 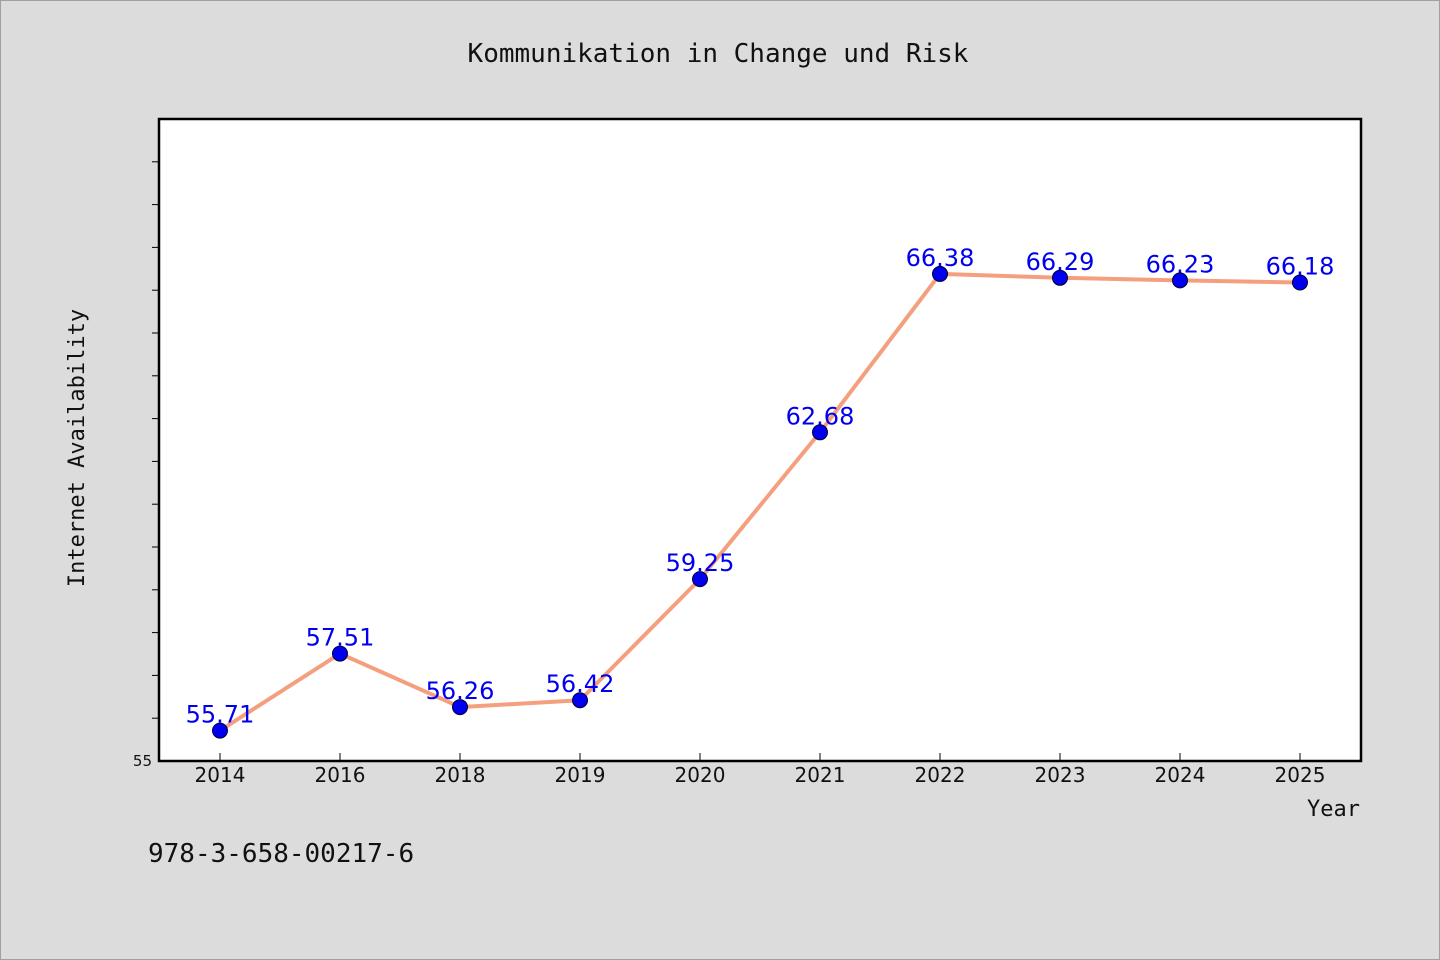 I want to click on y-axis-label: Internet Availability, so click(x=77, y=448).